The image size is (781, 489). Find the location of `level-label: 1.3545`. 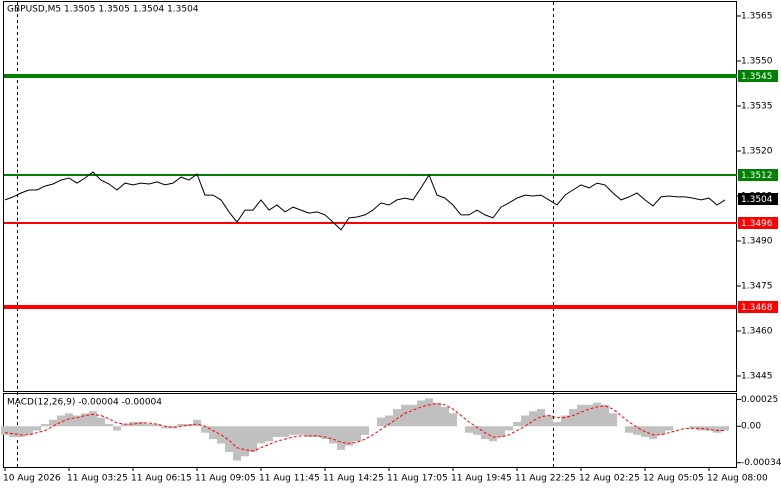

level-label: 1.3545 is located at coordinates (757, 77).